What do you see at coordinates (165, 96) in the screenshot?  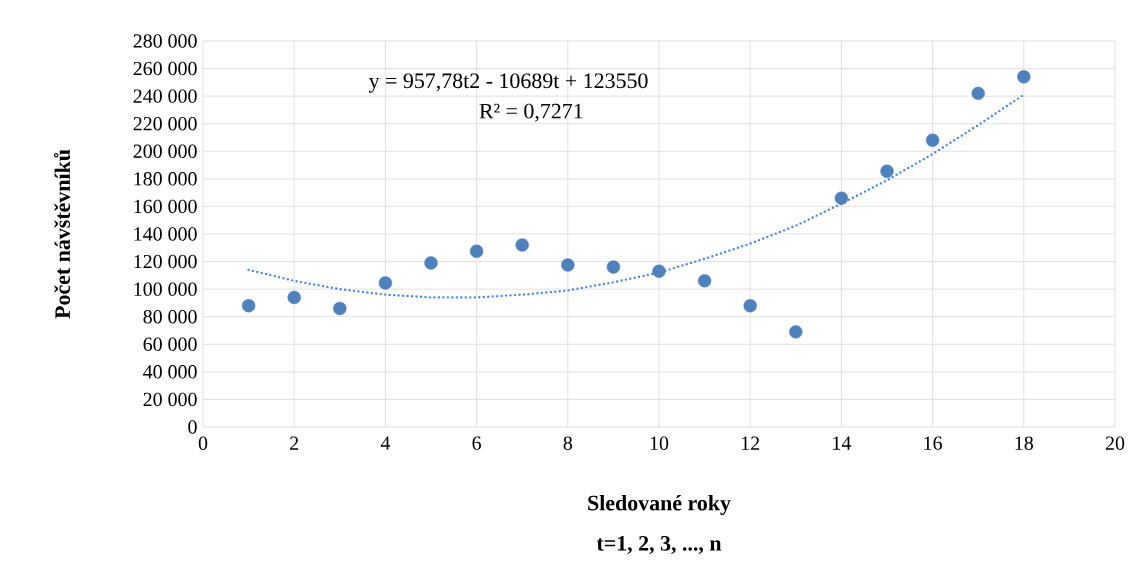 I see `y-tick-label: 240 000` at bounding box center [165, 96].